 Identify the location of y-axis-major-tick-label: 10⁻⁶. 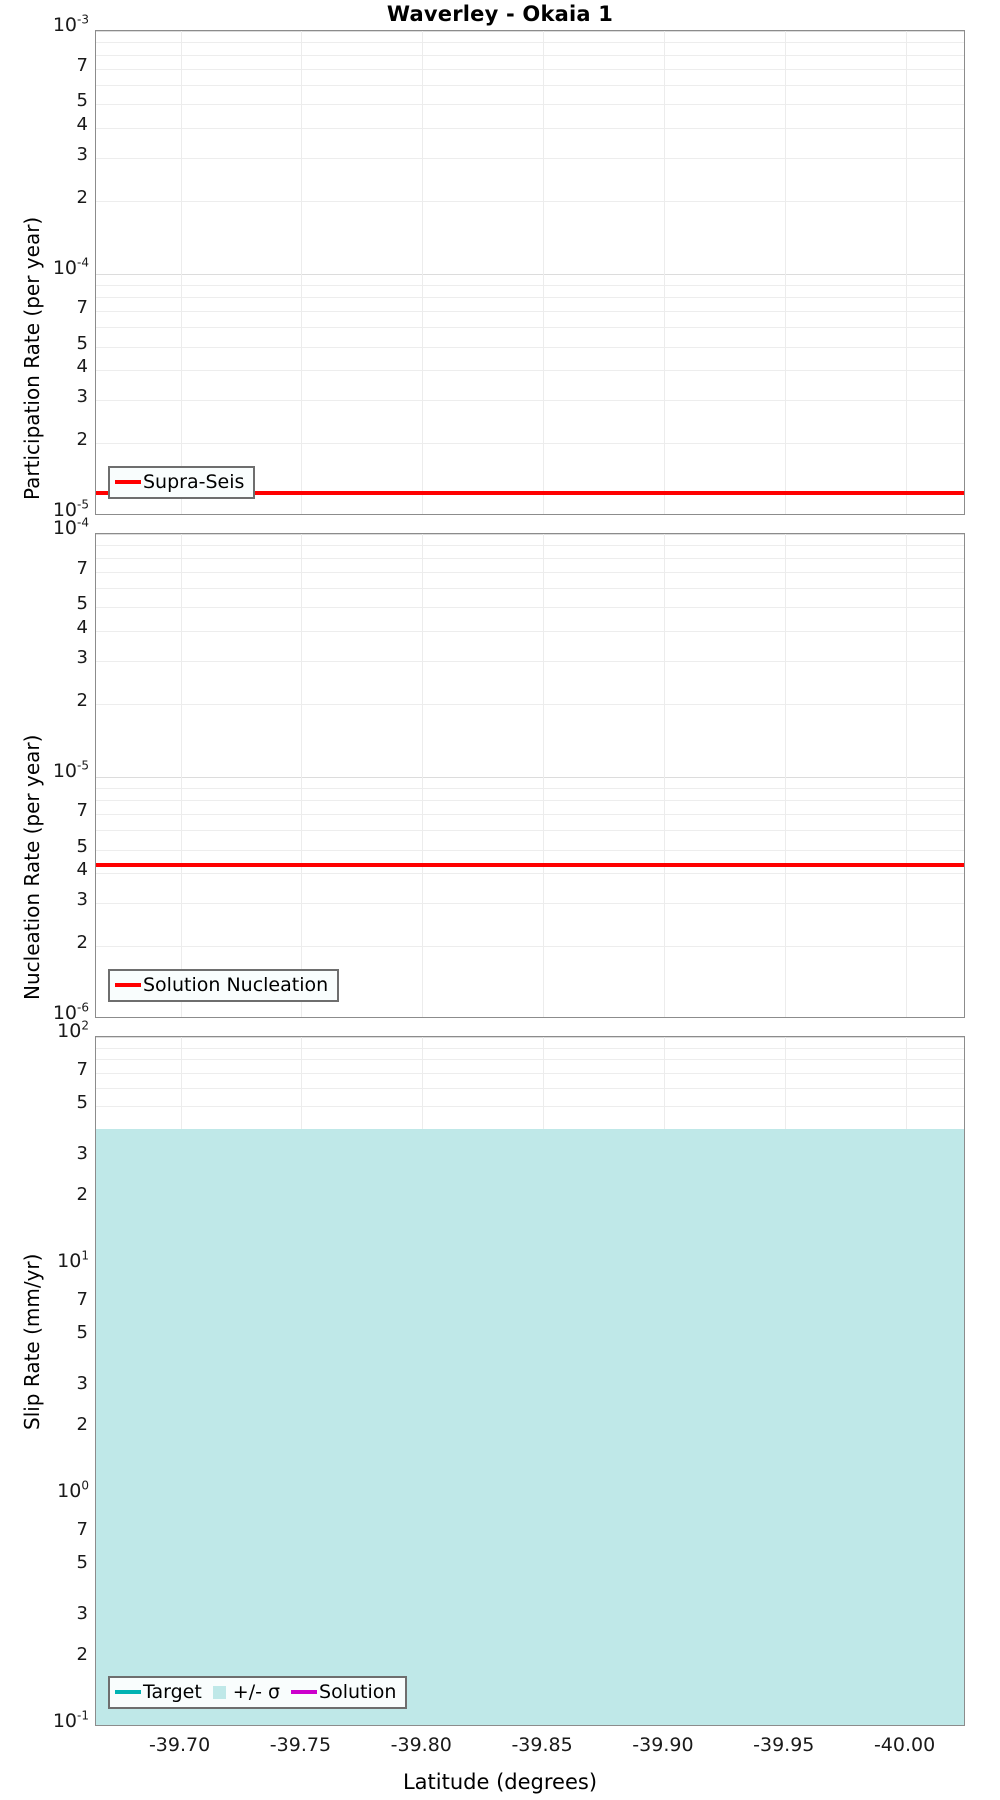
(70, 1012).